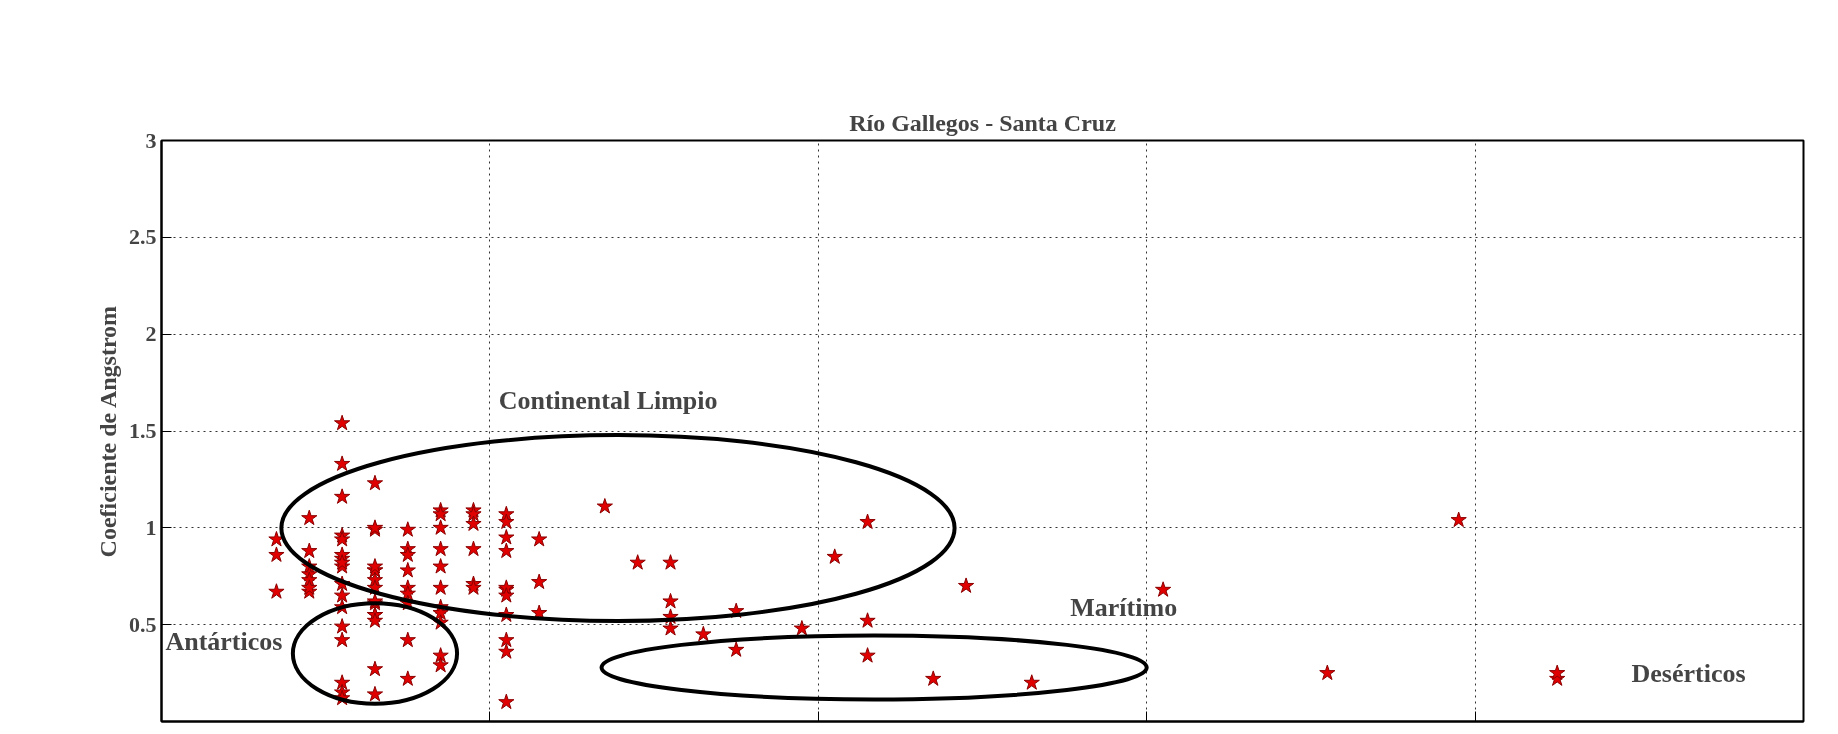  What do you see at coordinates (1124, 607) in the screenshot?
I see `annotation: Marítimo` at bounding box center [1124, 607].